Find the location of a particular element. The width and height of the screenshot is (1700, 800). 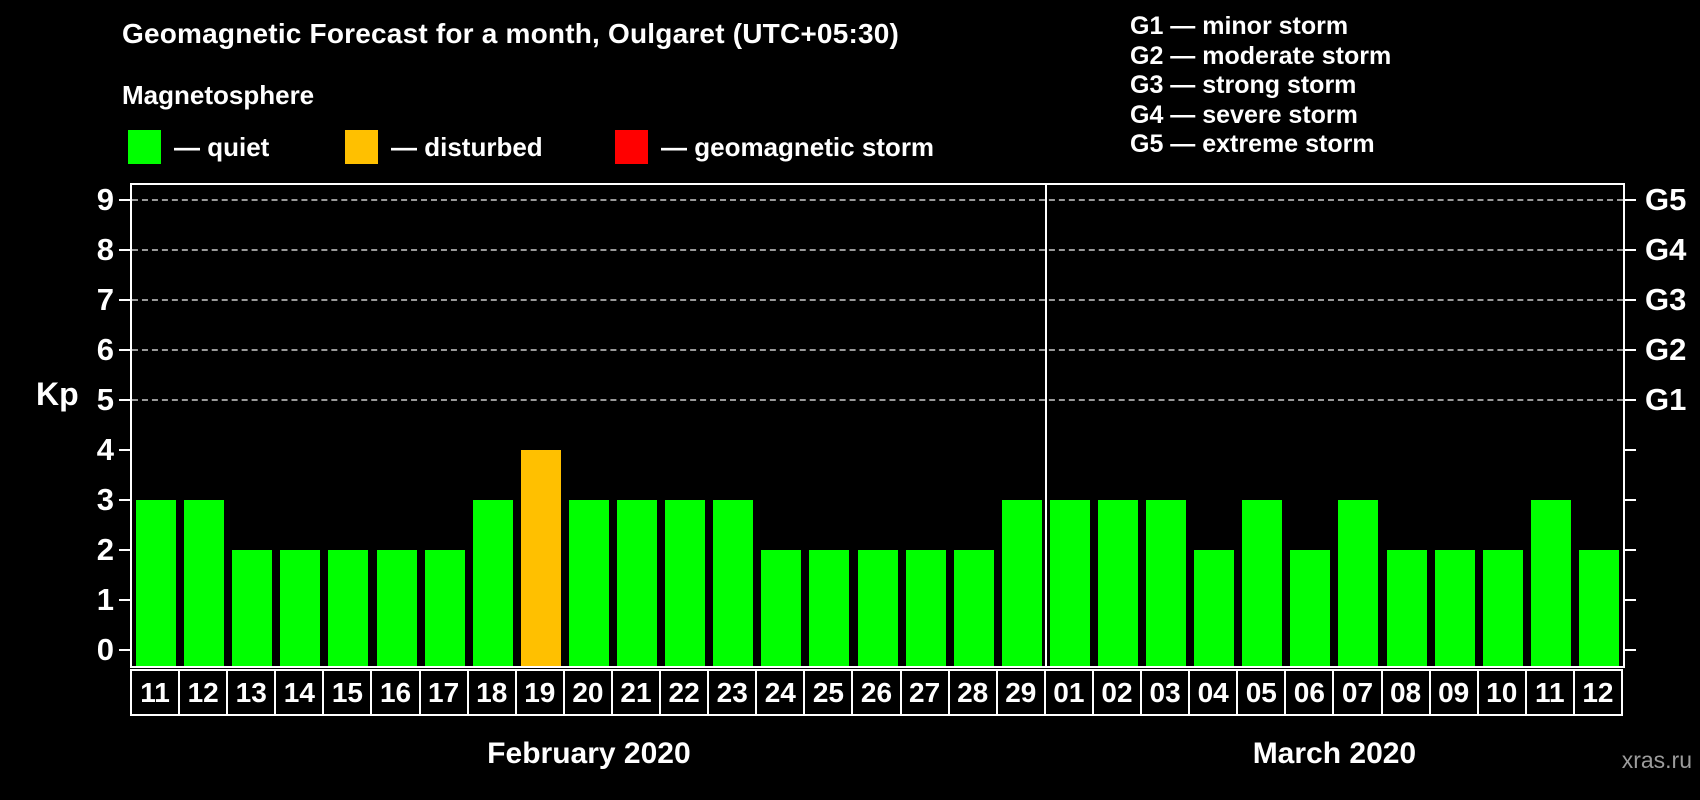

watermark: xras.ru is located at coordinates (1656, 760).